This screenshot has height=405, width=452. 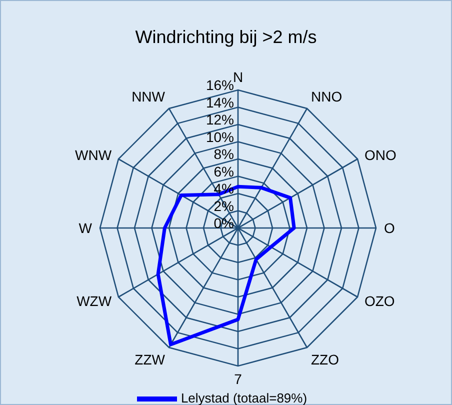 What do you see at coordinates (226, 38) in the screenshot?
I see `chart-title: Windrichting bij >2 m/s` at bounding box center [226, 38].